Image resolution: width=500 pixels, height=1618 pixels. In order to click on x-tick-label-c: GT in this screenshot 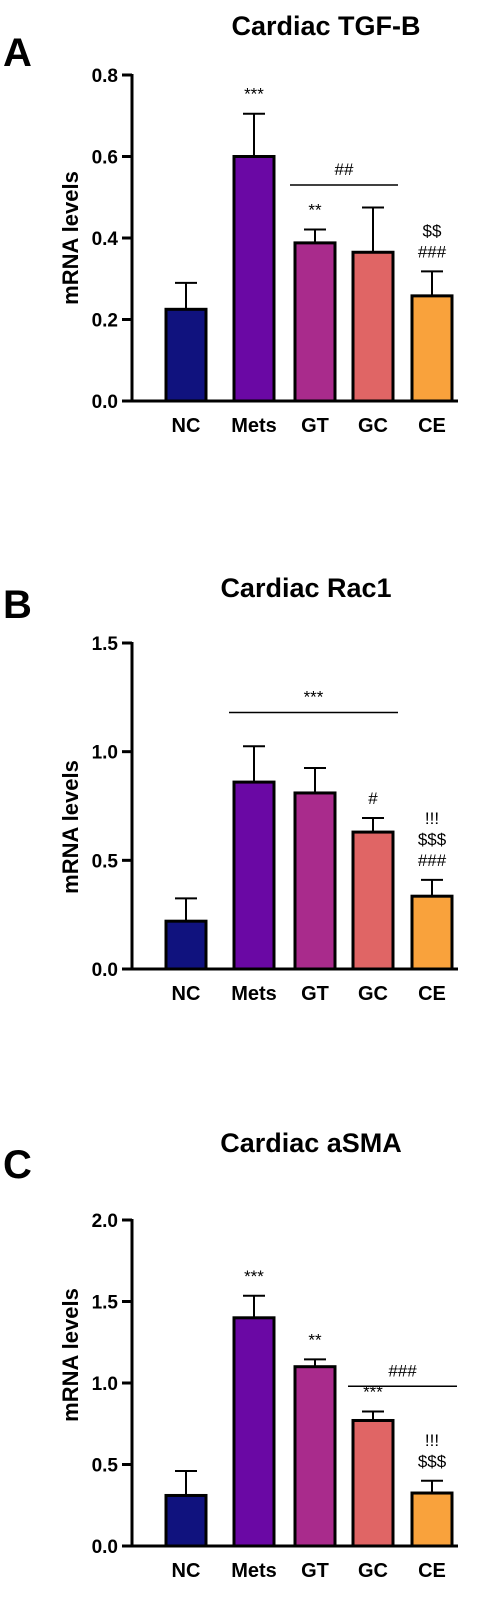, I will do `click(315, 1571)`.